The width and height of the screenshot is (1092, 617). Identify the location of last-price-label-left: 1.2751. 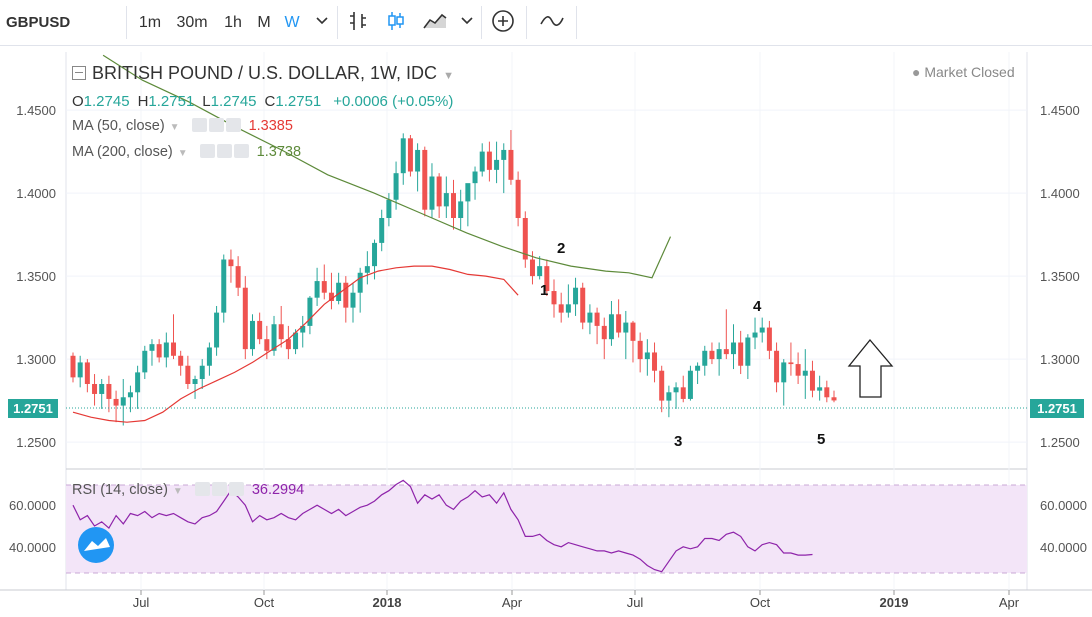
(33, 408).